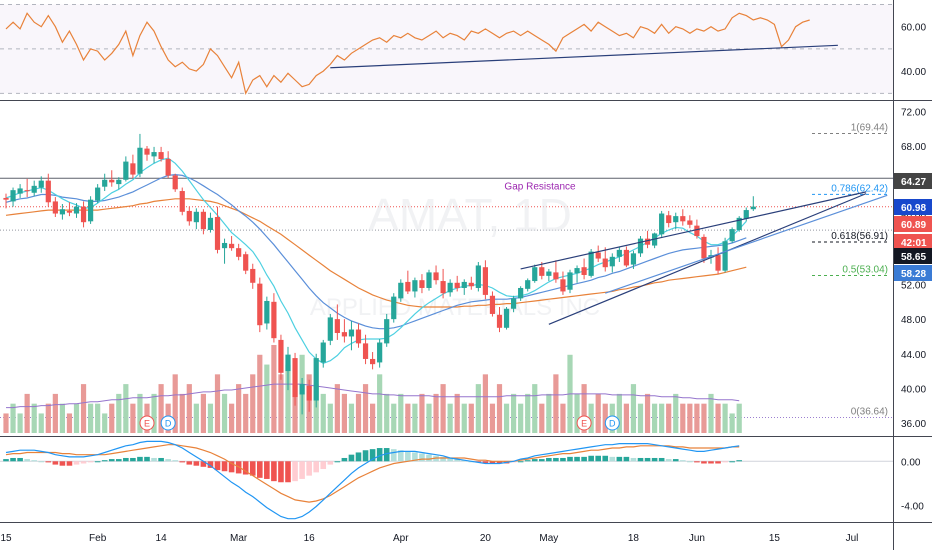  I want to click on marker-letter: D, so click(168, 424).